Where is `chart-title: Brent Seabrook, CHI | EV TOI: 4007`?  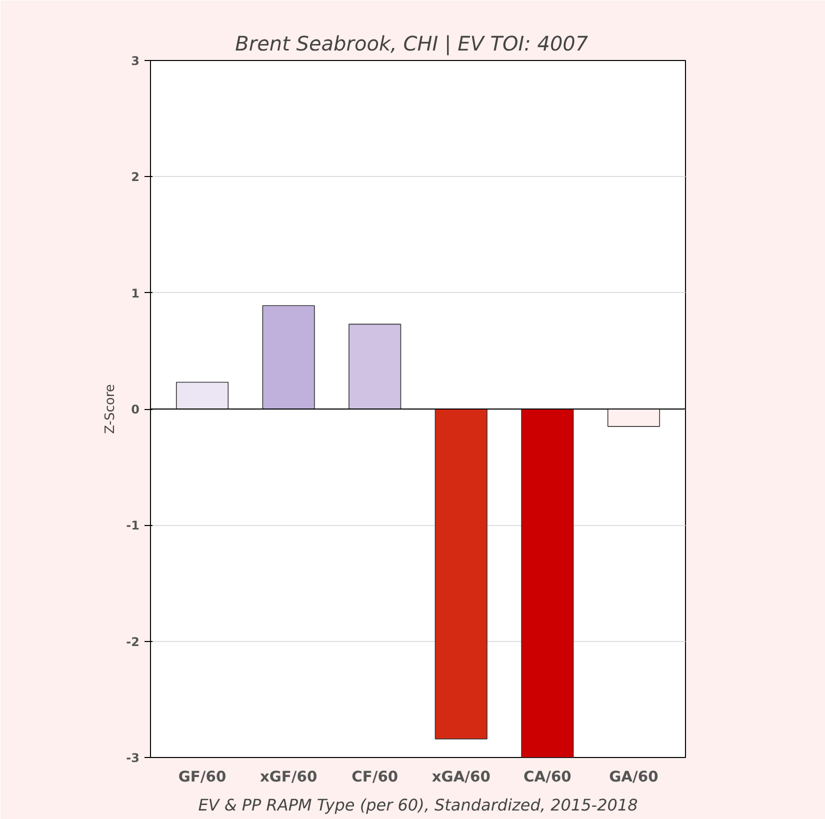
chart-title: Brent Seabrook, CHI | EV TOI: 4007 is located at coordinates (411, 44).